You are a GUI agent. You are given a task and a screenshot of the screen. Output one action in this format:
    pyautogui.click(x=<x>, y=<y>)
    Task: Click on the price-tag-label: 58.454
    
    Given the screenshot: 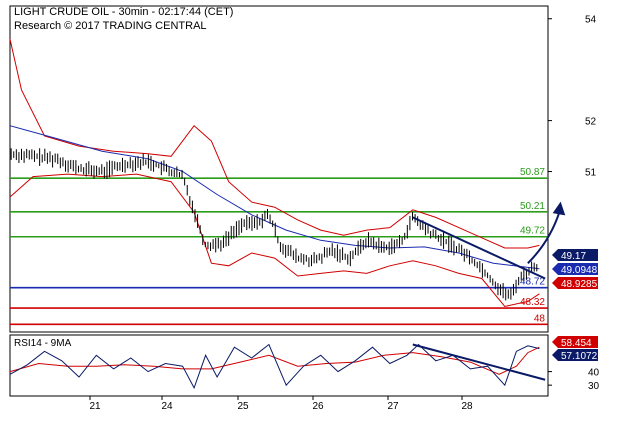 What is the action you would take?
    pyautogui.click(x=576, y=343)
    